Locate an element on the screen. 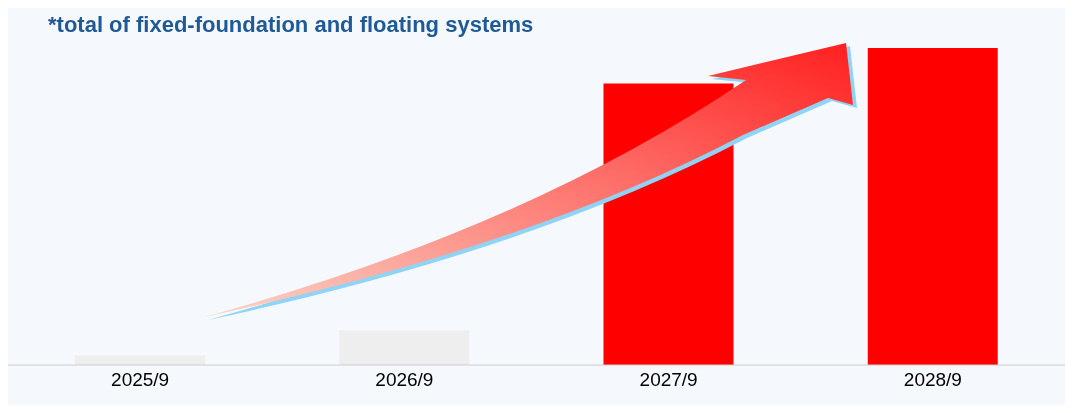 The height and width of the screenshot is (413, 1073). x-tick-label: 2027/9 is located at coordinates (668, 380).